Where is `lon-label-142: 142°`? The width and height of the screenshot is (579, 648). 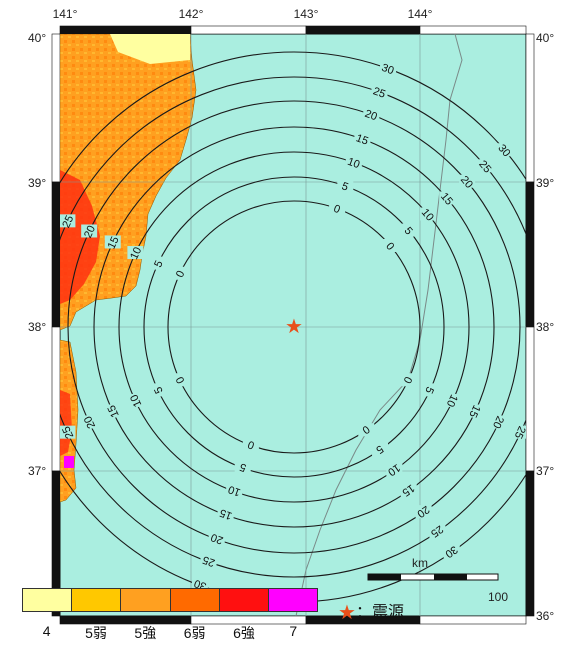 lon-label-142: 142° is located at coordinates (191, 14).